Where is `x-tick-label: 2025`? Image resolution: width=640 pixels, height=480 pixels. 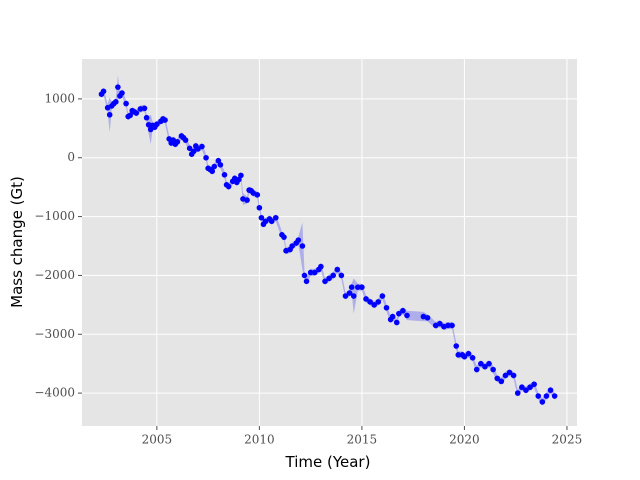
x-tick-label: 2025 is located at coordinates (567, 440).